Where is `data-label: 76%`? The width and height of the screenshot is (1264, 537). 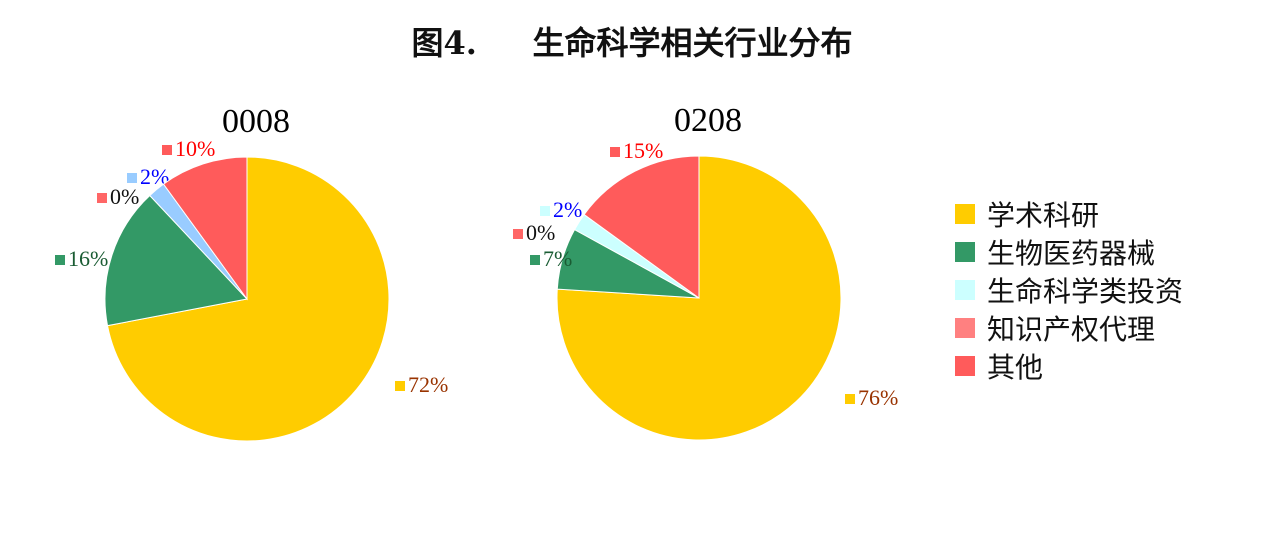
data-label: 76% is located at coordinates (878, 397).